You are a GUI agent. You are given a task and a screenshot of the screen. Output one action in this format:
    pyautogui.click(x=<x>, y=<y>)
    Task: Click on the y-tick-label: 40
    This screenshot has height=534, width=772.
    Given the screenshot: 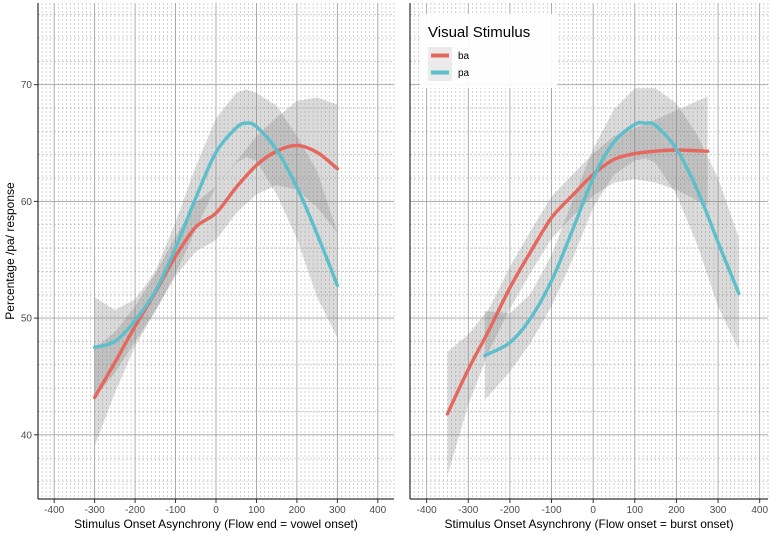 What is the action you would take?
    pyautogui.click(x=27, y=435)
    